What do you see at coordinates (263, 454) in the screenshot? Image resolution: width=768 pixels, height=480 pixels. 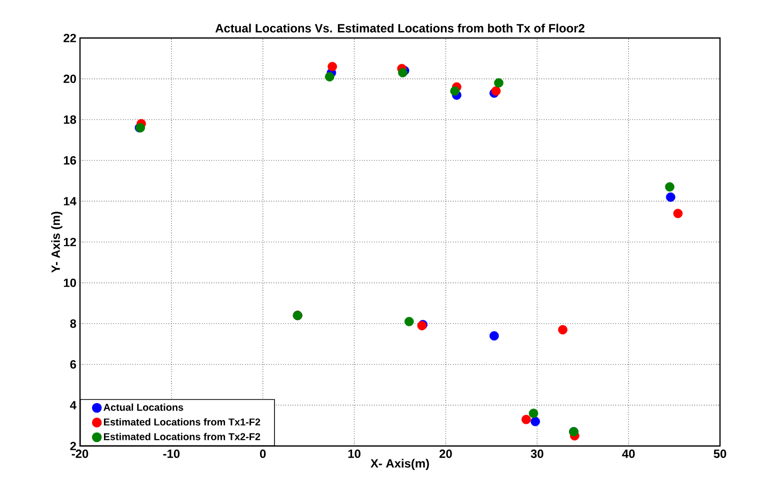 I see `x-tick-label: 0` at bounding box center [263, 454].